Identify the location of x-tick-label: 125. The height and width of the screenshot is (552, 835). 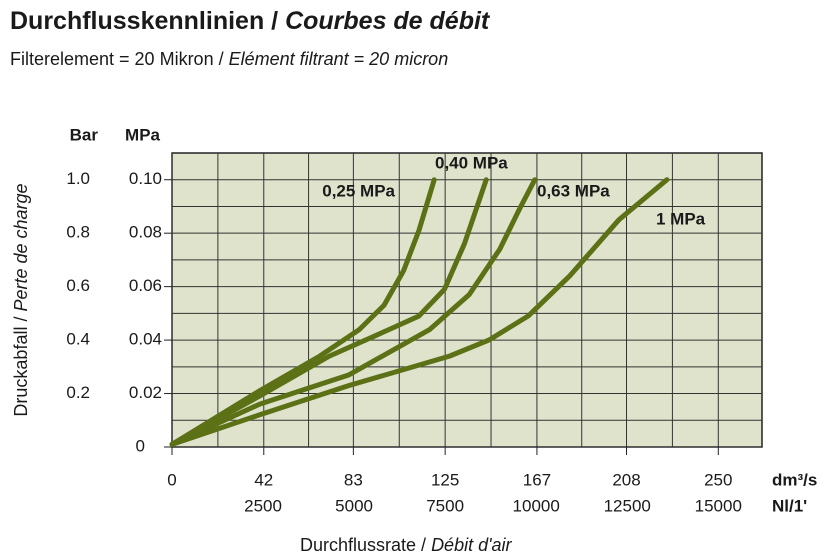
(445, 479).